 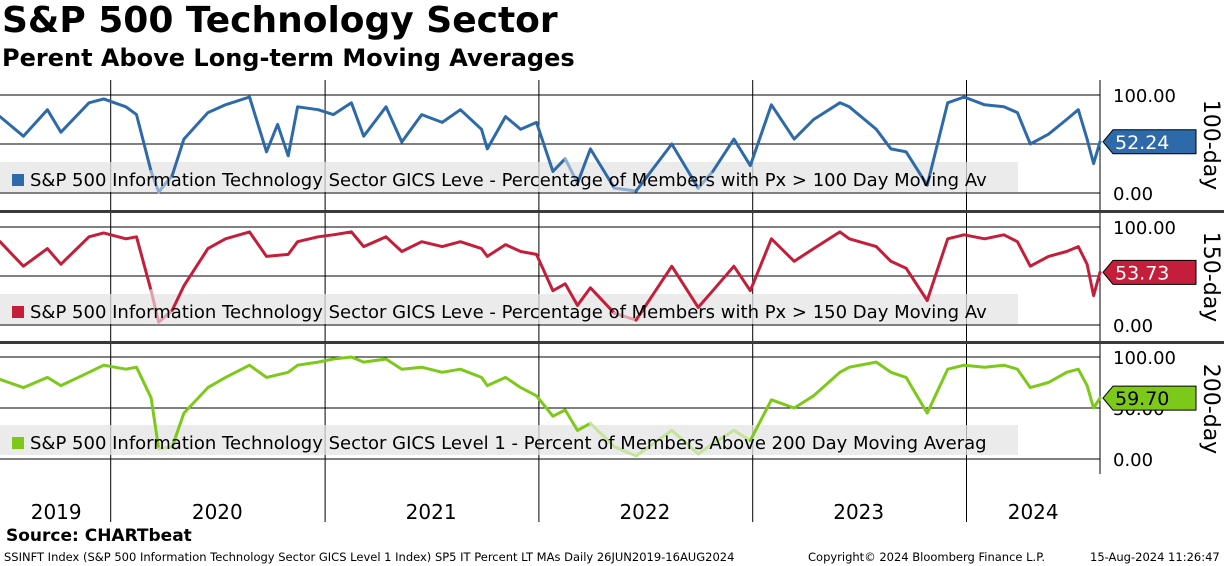 What do you see at coordinates (1142, 143) in the screenshot?
I see `last-value-label: 52.24` at bounding box center [1142, 143].